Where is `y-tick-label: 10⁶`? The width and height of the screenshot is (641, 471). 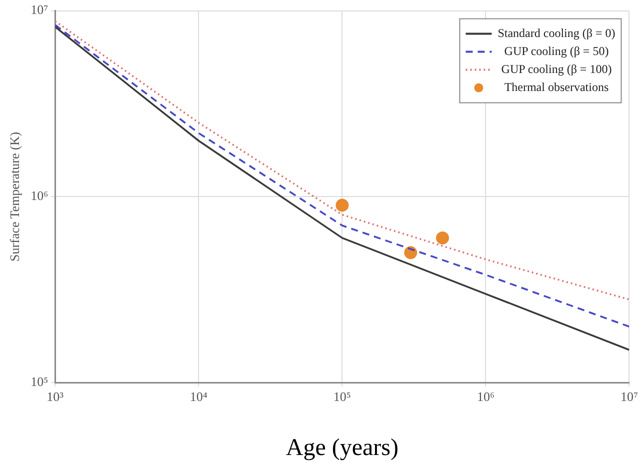 y-tick-label: 10⁶ is located at coordinates (39, 196).